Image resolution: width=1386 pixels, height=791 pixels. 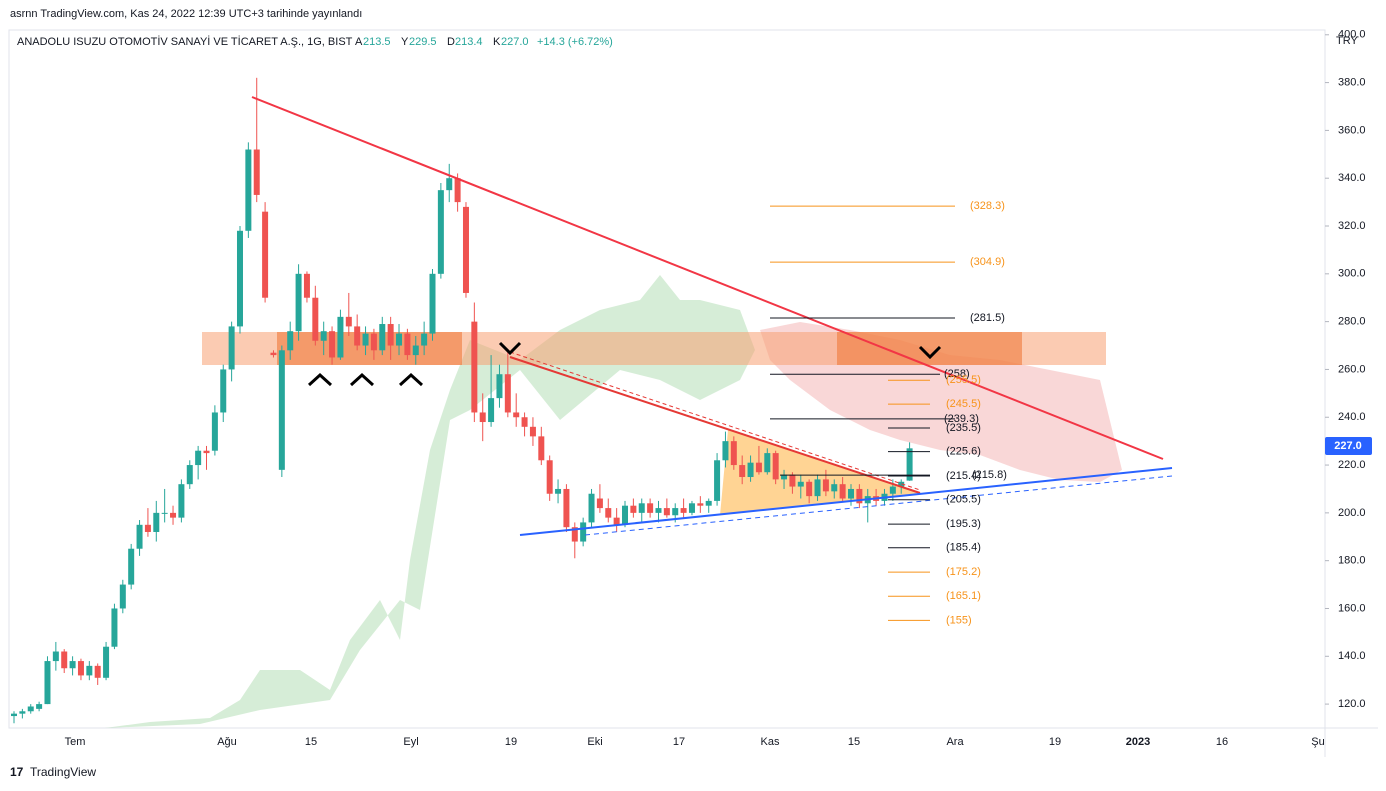 I want to click on y-tick-label: 300.0, so click(x=1352, y=274).